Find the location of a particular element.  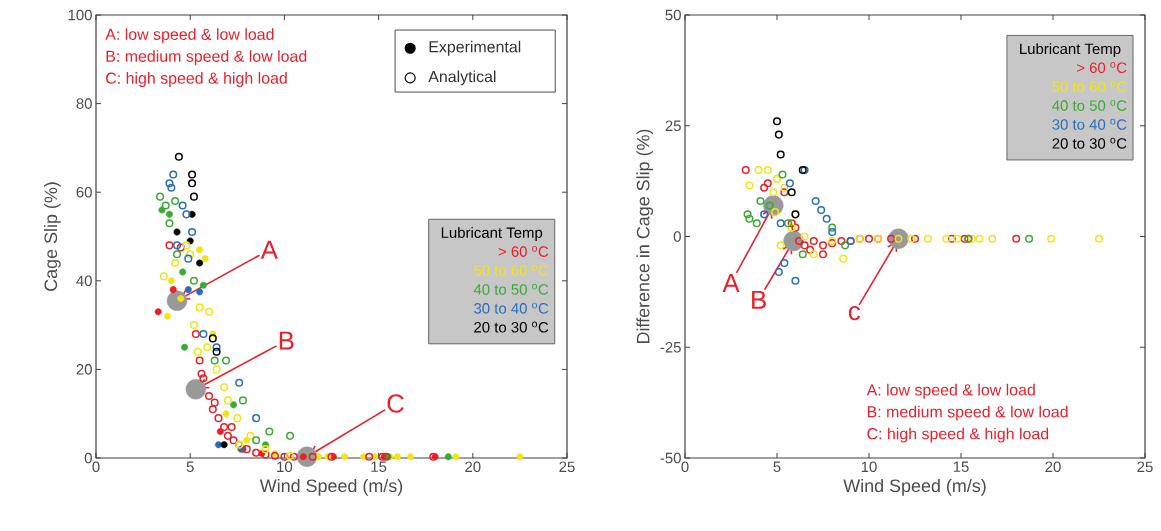

annotation: Analytical is located at coordinates (462, 78).